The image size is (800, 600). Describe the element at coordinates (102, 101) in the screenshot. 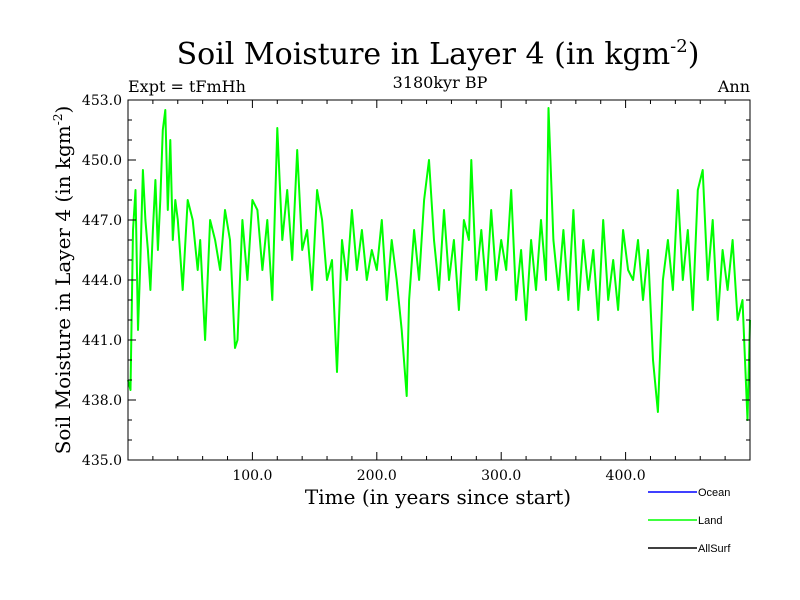

I see `y-tick-label: 453.0` at that location.